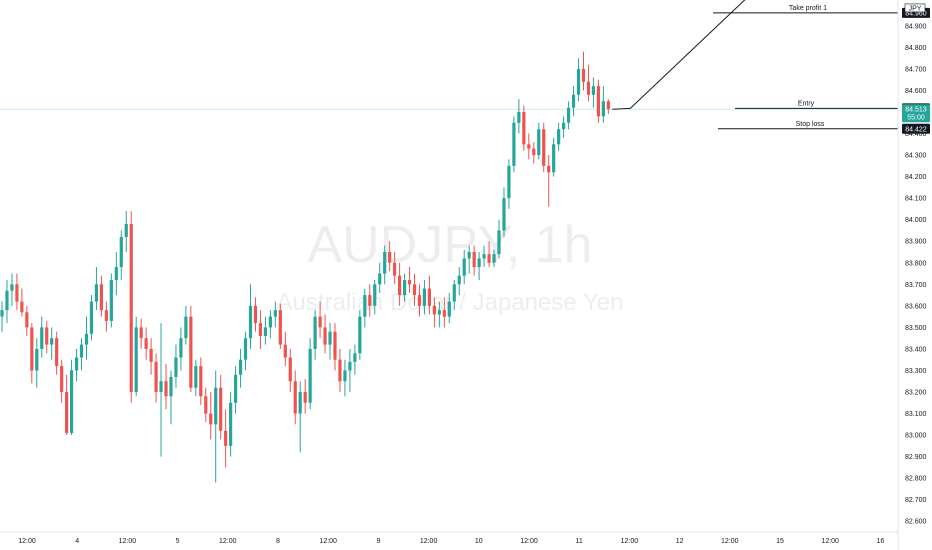 The width and height of the screenshot is (932, 550). I want to click on y-tick-label: 84.400, so click(916, 134).